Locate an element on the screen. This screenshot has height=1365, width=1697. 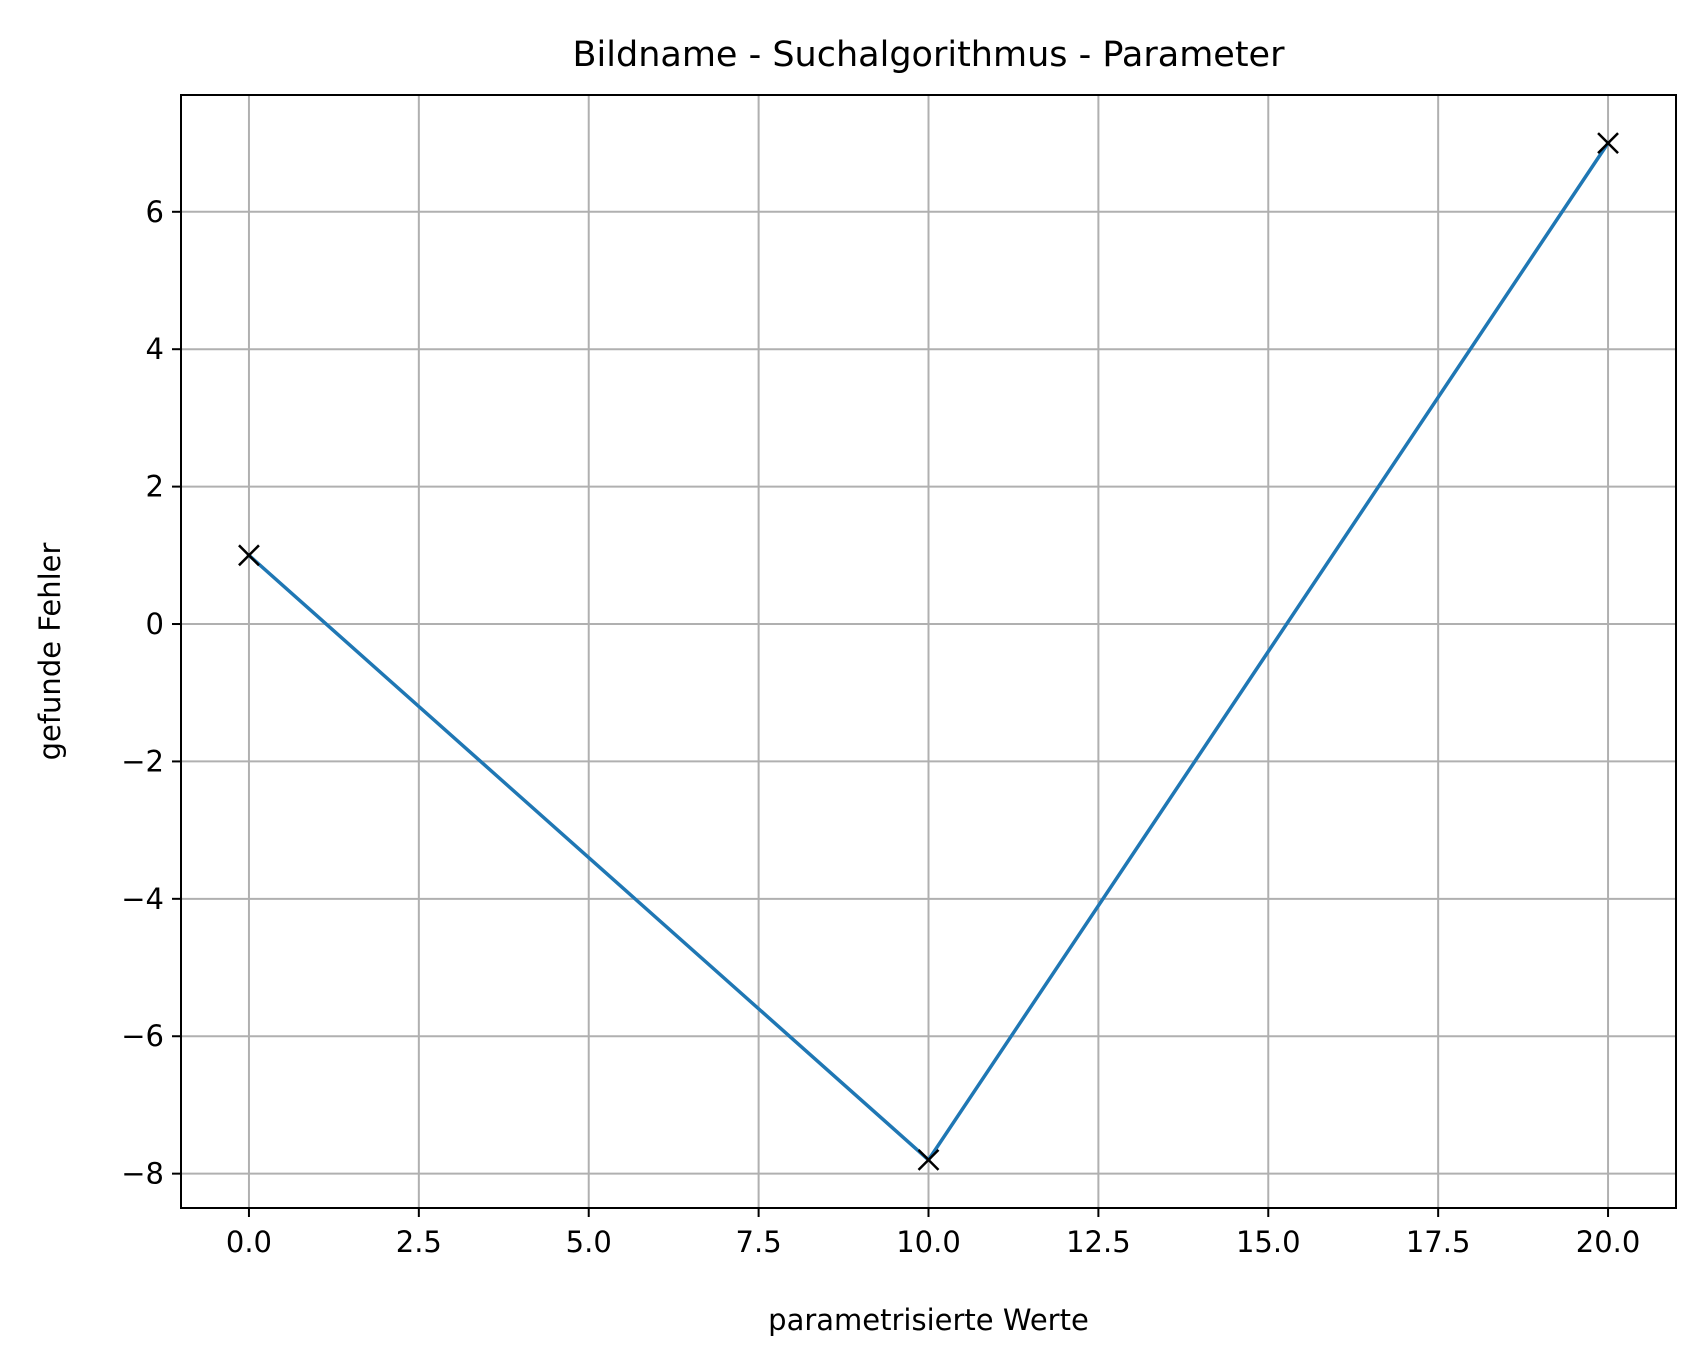
x-axis-label: parametrisierte Werte is located at coordinates (928, 1320).